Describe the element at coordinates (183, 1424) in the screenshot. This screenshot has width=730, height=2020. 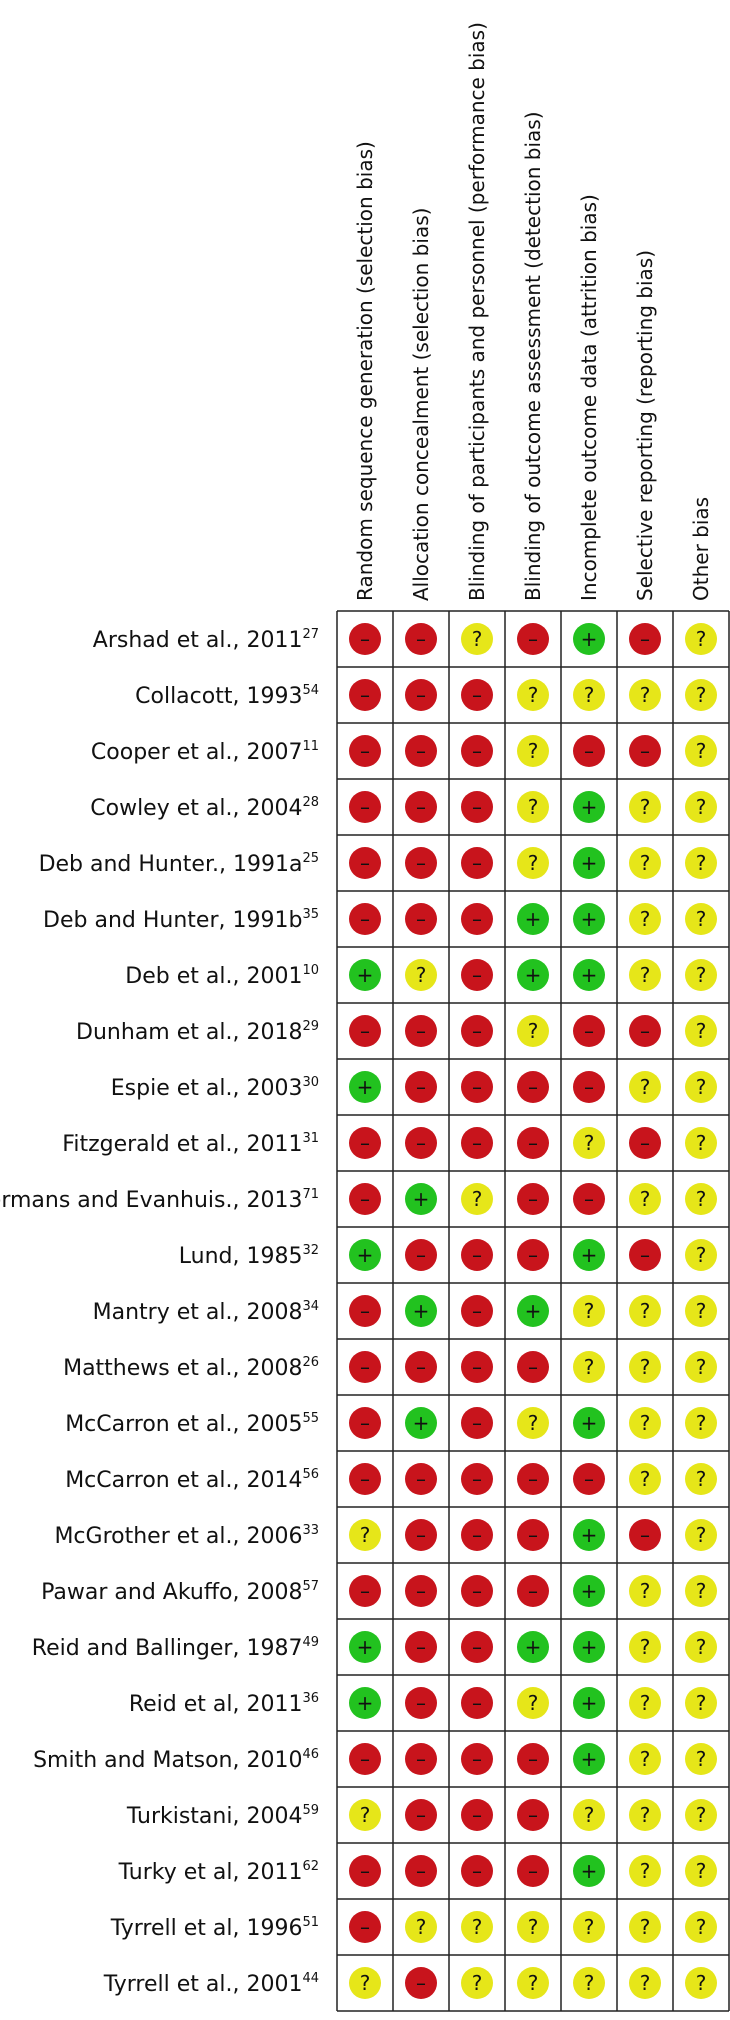
I see `study-name: McCarron et al., 2005` at that location.